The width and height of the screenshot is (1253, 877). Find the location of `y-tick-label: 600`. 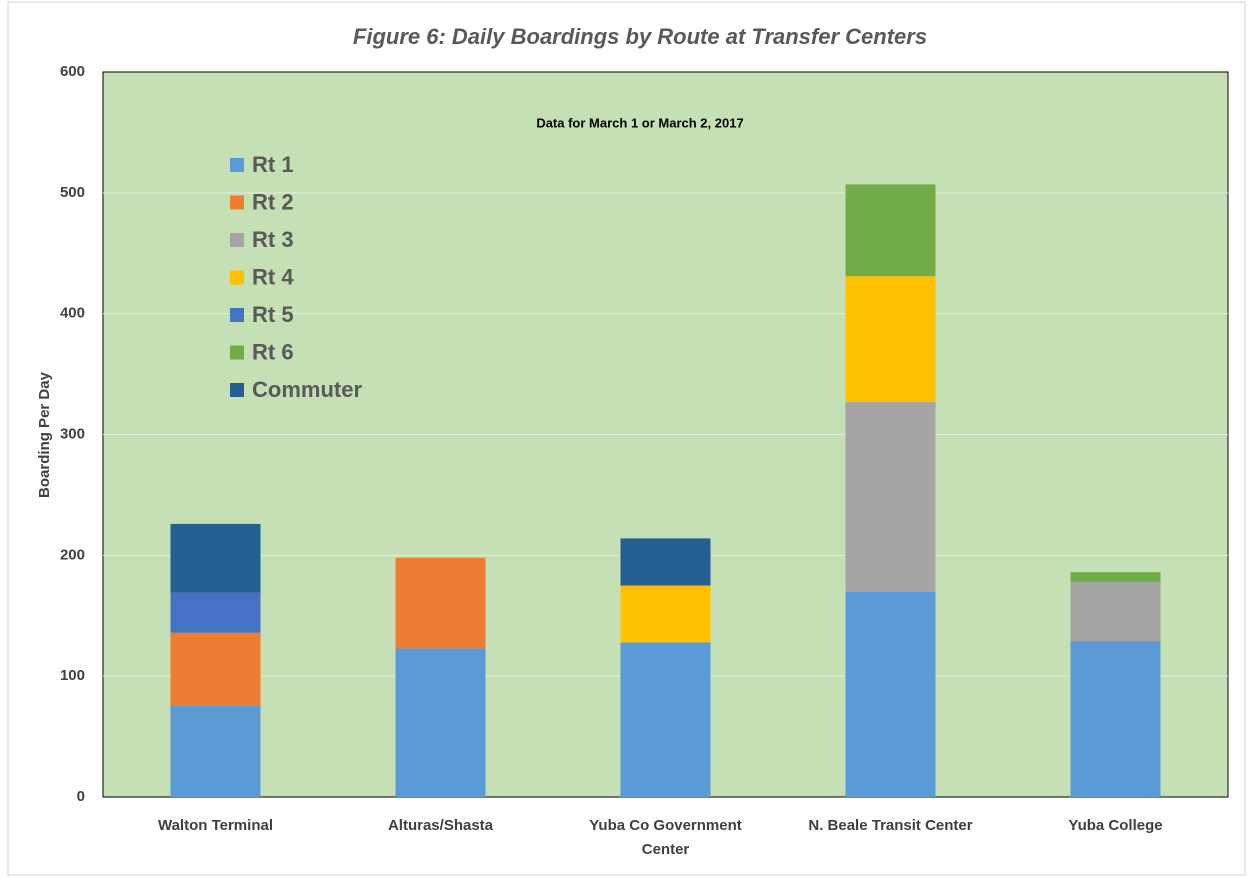

y-tick-label: 600 is located at coordinates (72, 71).